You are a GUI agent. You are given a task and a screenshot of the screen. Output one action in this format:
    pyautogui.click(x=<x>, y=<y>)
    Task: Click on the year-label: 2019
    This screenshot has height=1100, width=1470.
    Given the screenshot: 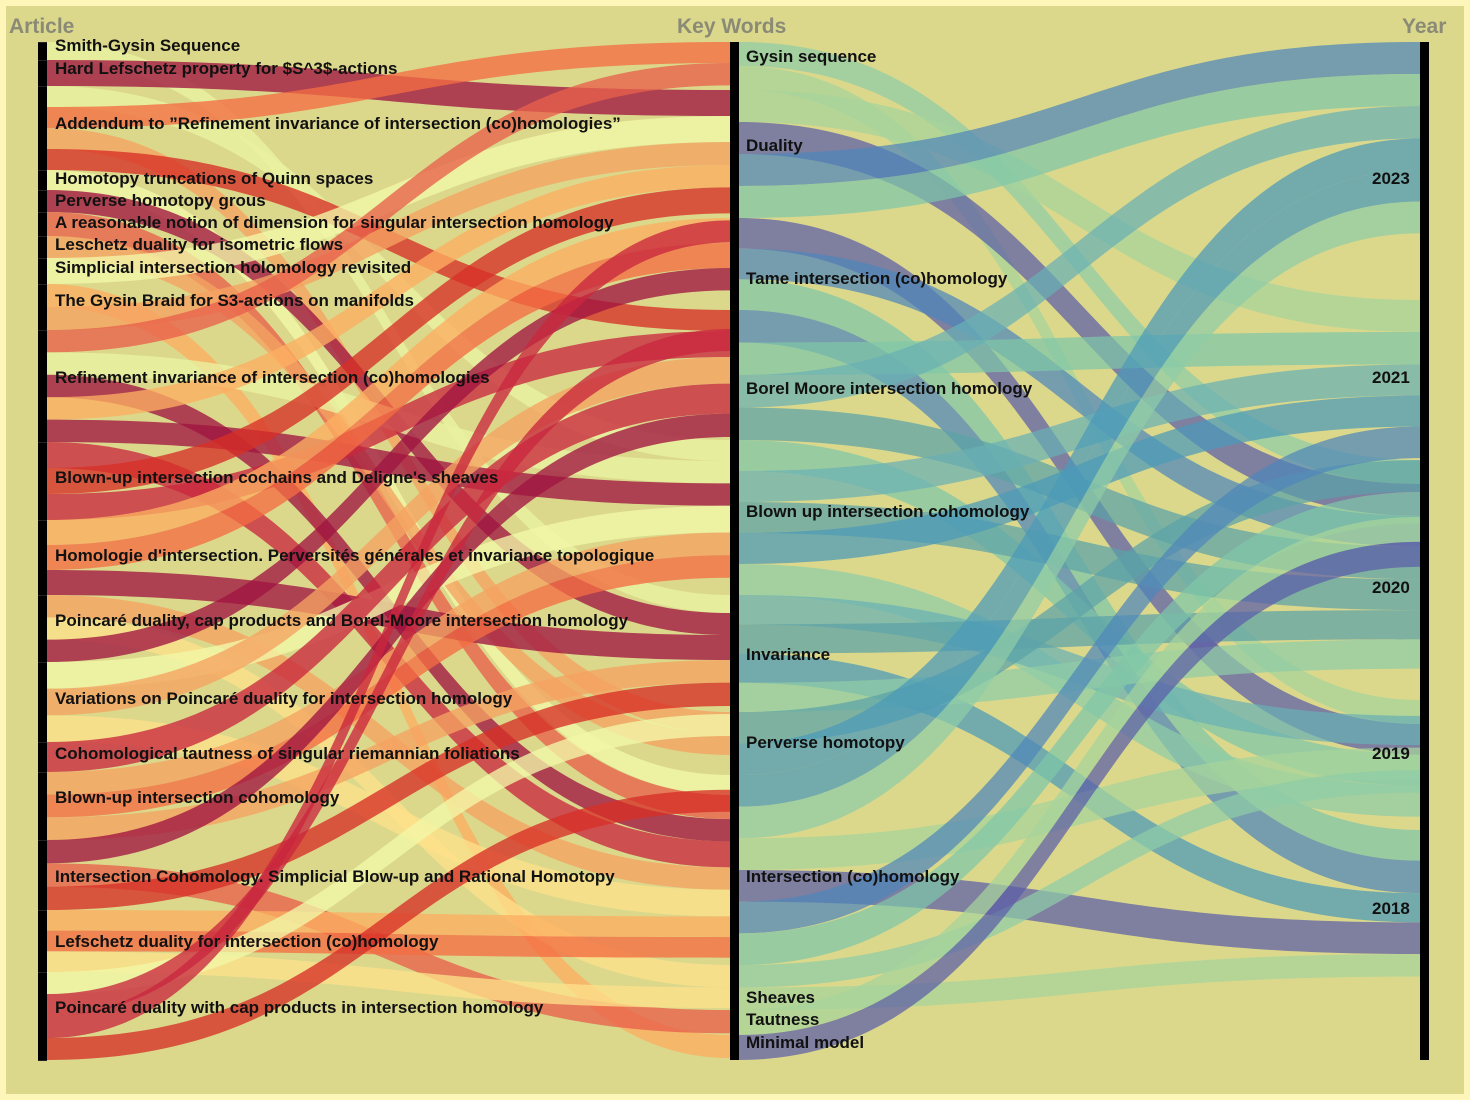 What is the action you would take?
    pyautogui.click(x=1391, y=753)
    